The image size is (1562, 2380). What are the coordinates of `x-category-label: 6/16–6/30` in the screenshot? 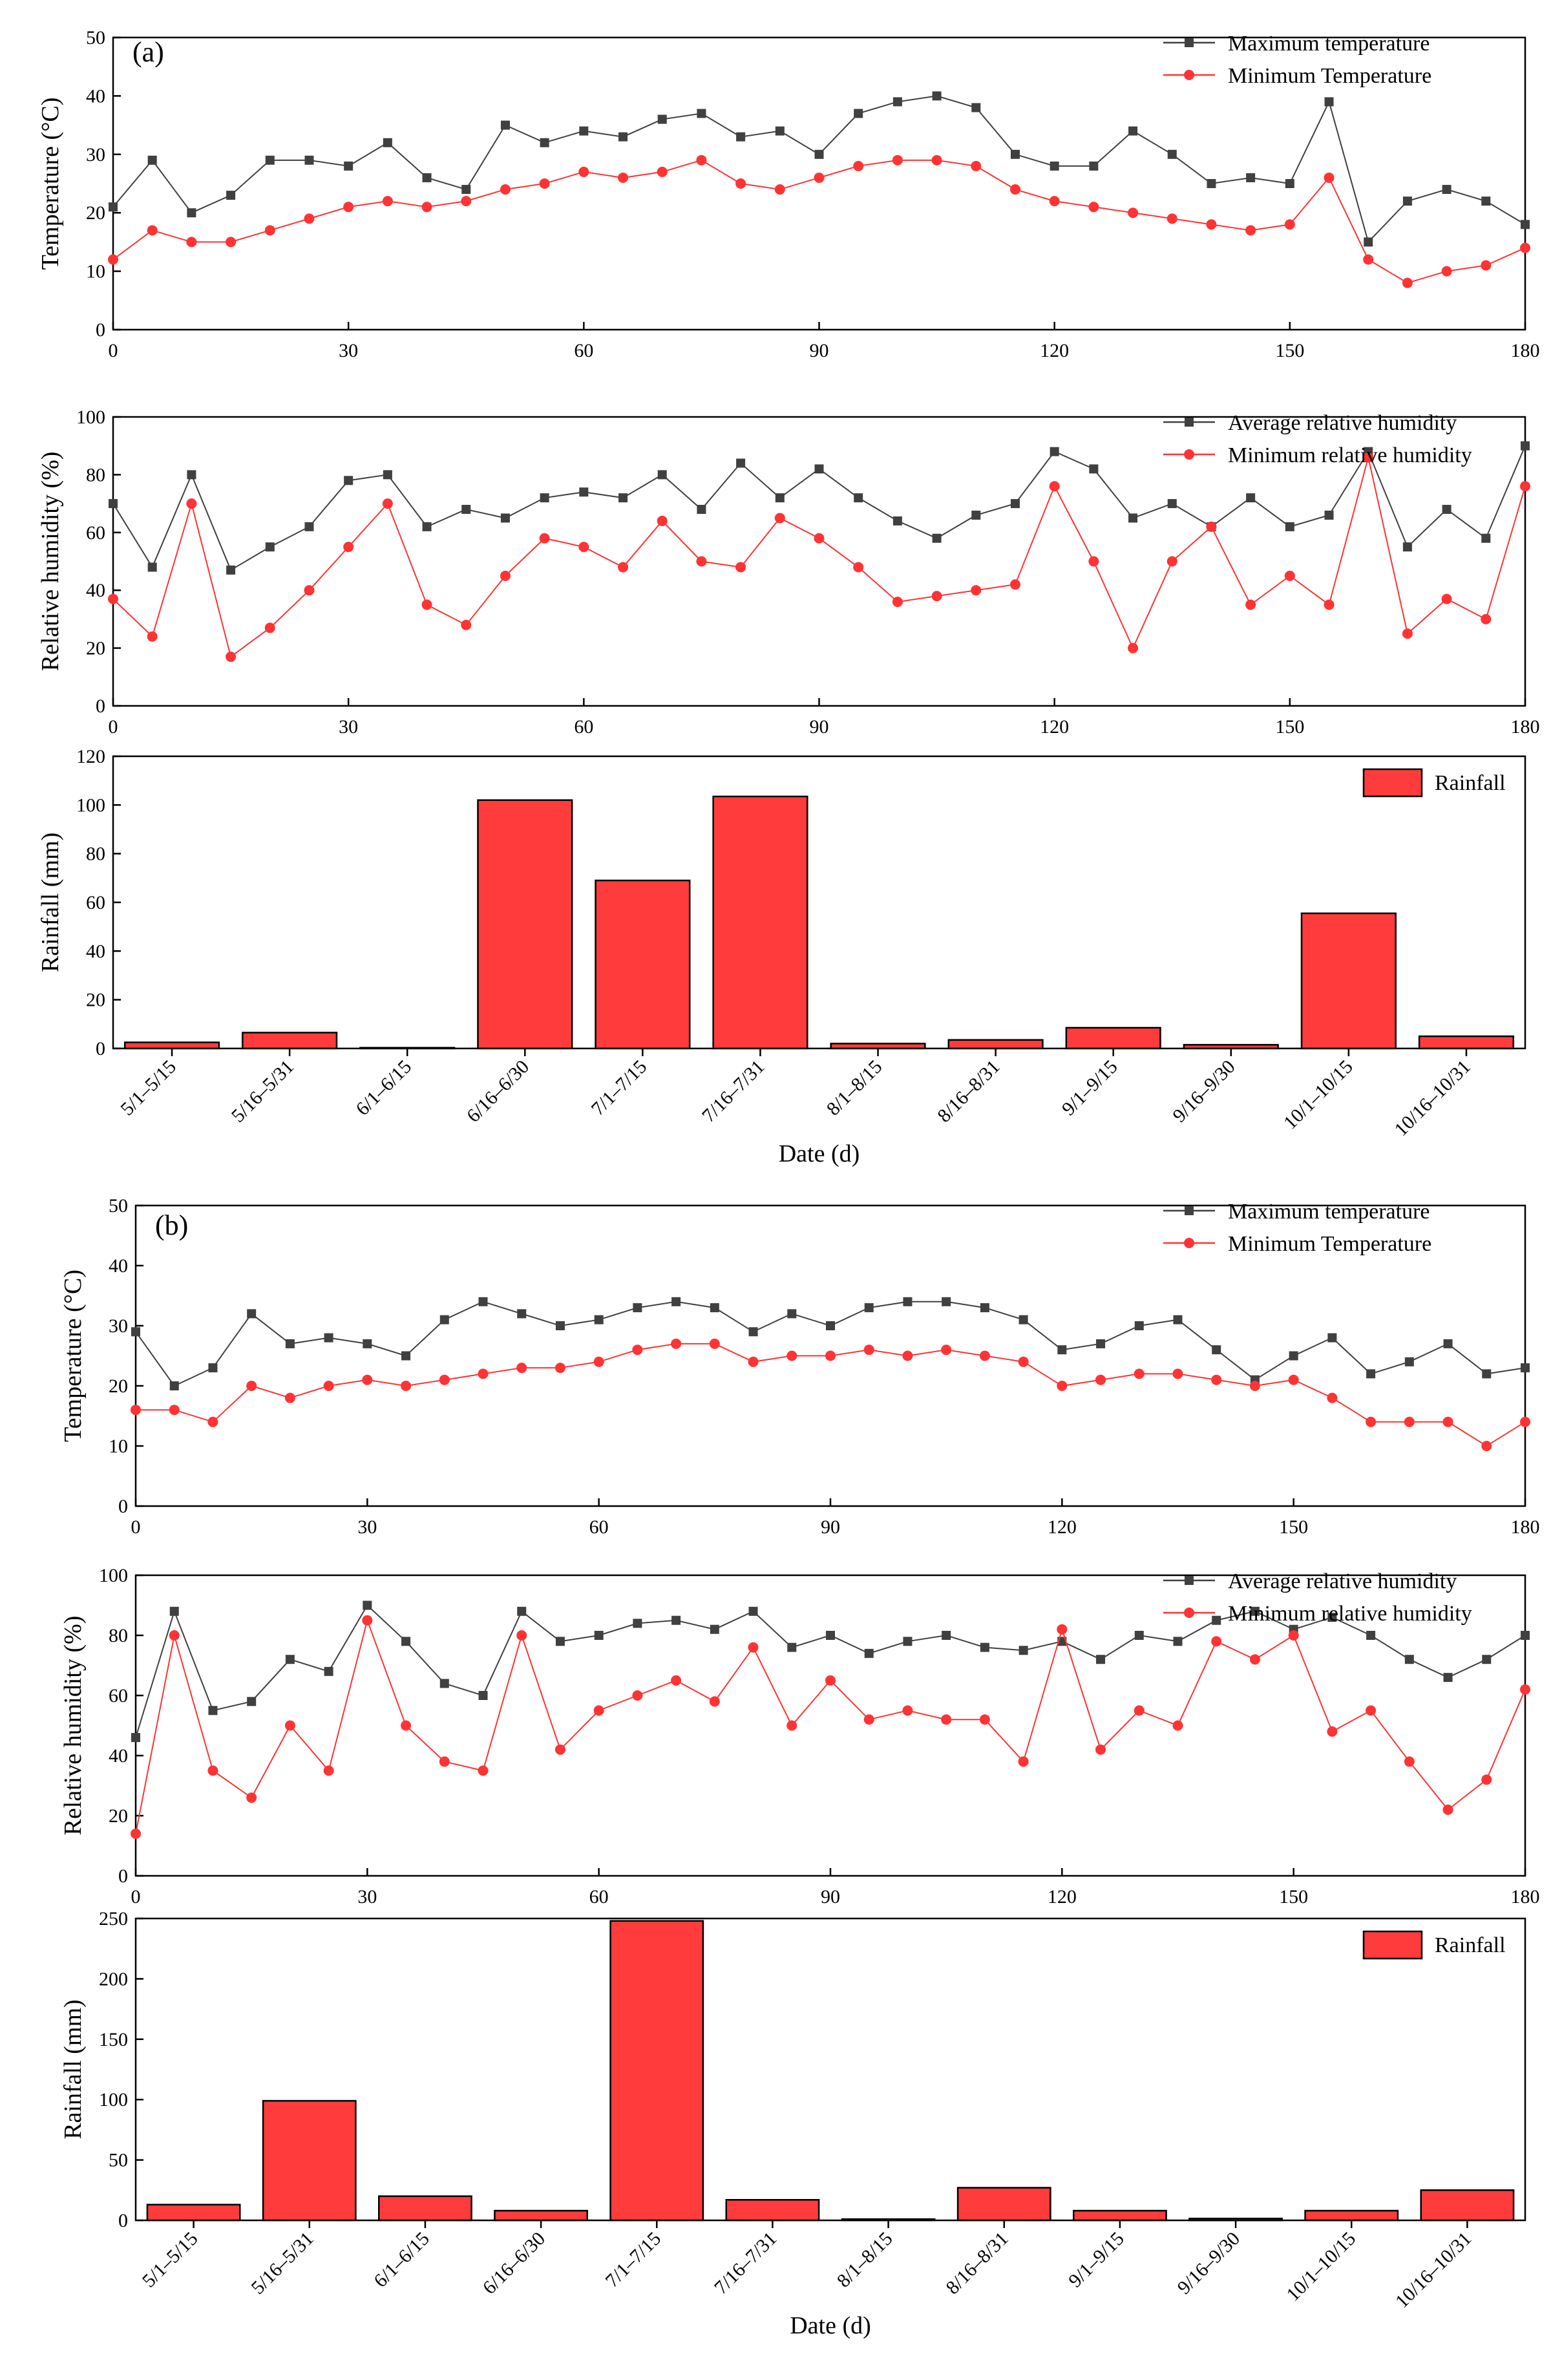 It's located at (514, 2263).